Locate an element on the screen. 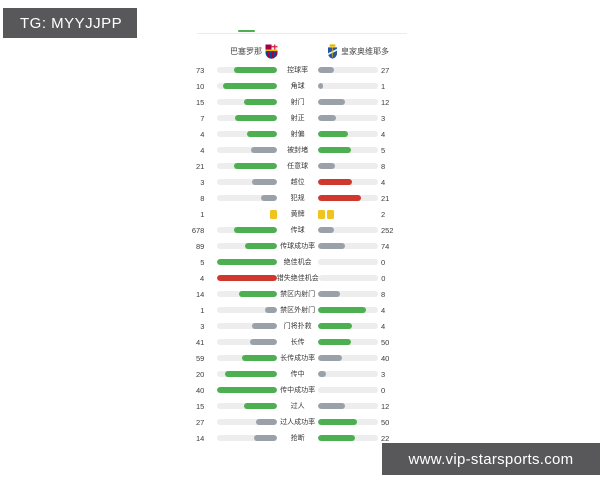  stat-label: 黄牌 is located at coordinates (297, 214).